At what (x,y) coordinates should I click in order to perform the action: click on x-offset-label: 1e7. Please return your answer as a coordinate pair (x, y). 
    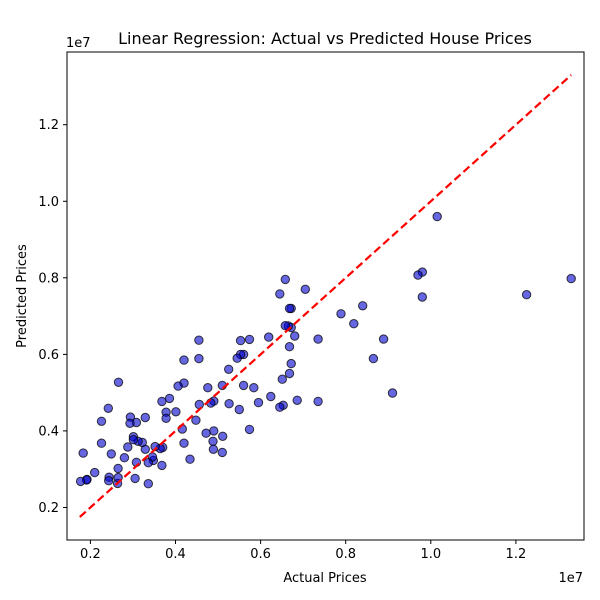
    Looking at the image, I should click on (570, 578).